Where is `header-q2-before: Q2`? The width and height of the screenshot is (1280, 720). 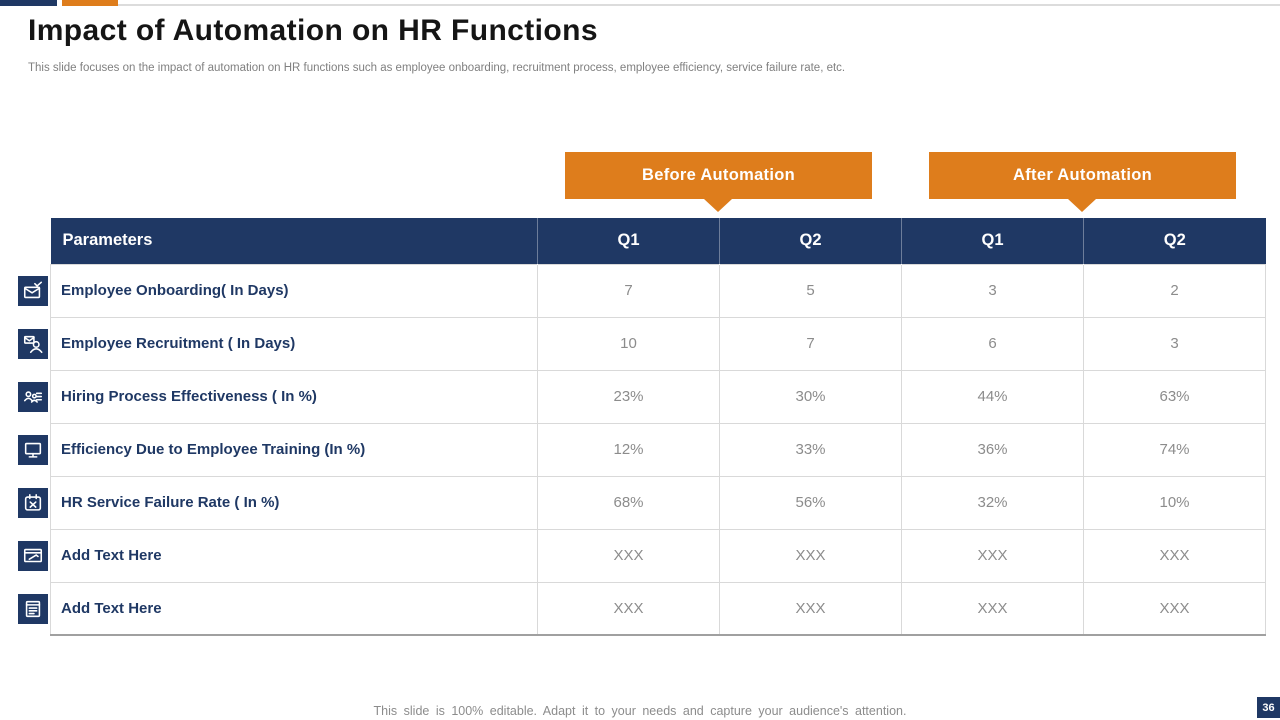 header-q2-before: Q2 is located at coordinates (810, 241).